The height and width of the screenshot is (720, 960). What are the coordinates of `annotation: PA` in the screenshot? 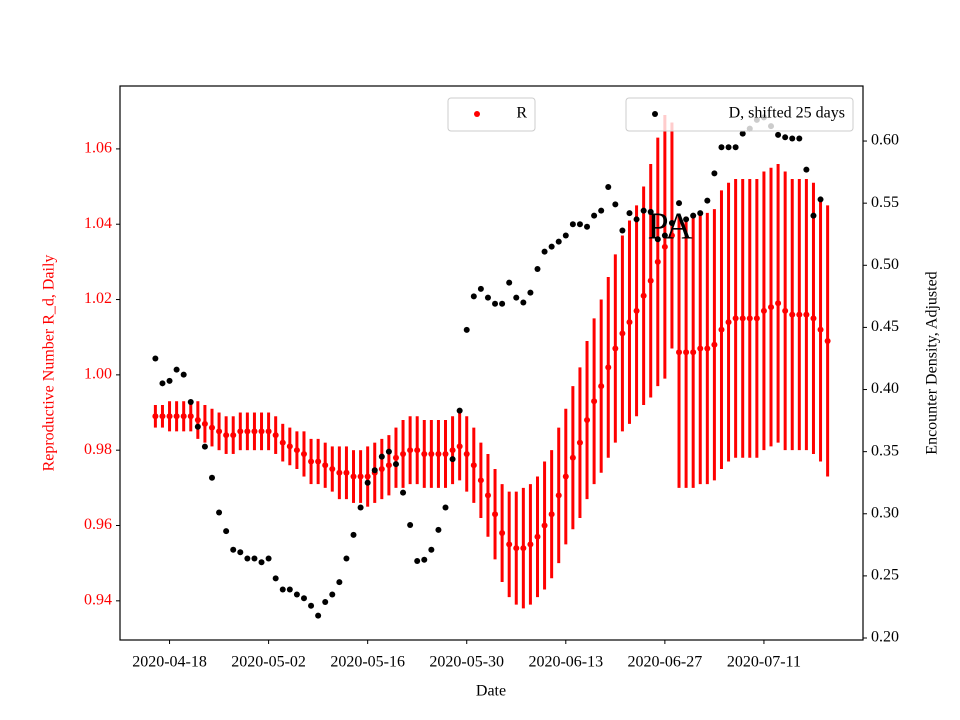 It's located at (670, 227).